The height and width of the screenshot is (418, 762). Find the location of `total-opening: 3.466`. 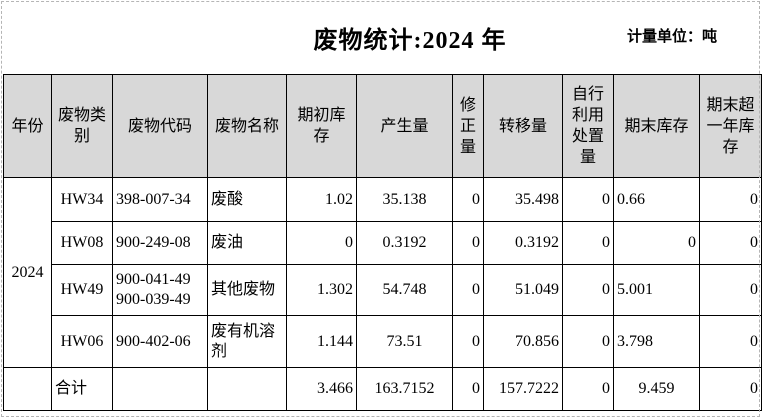

total-opening: 3.466 is located at coordinates (321, 389).